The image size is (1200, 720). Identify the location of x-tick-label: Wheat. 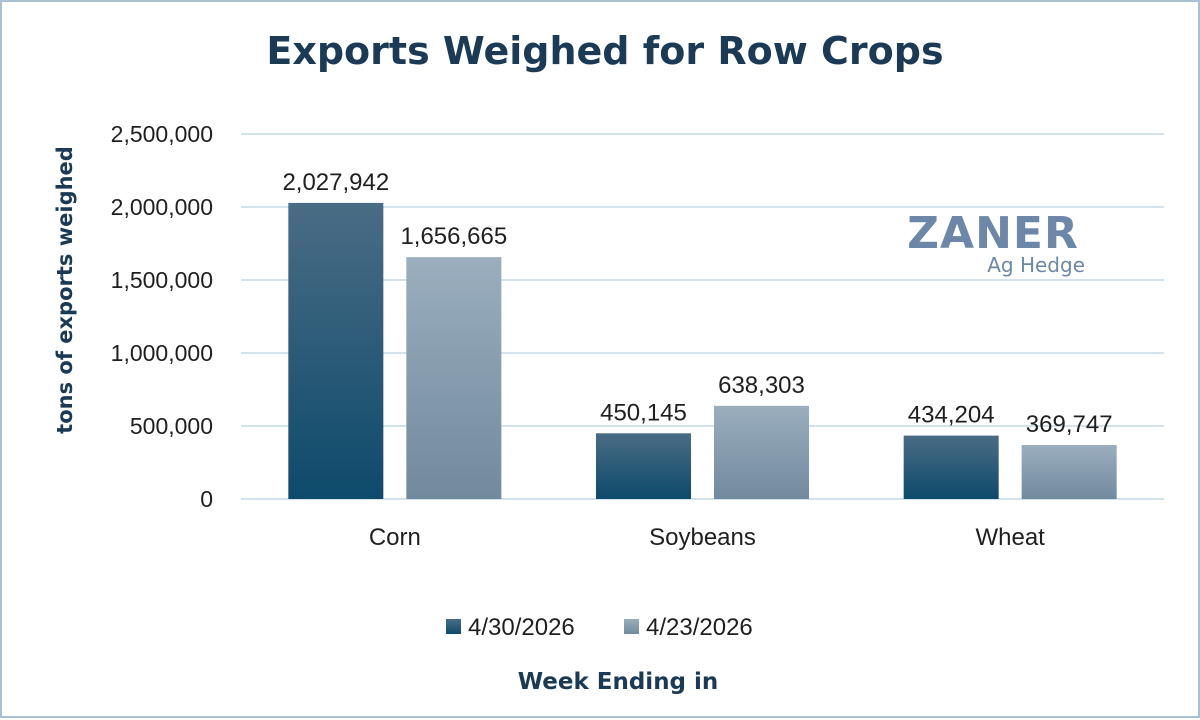
(1010, 537).